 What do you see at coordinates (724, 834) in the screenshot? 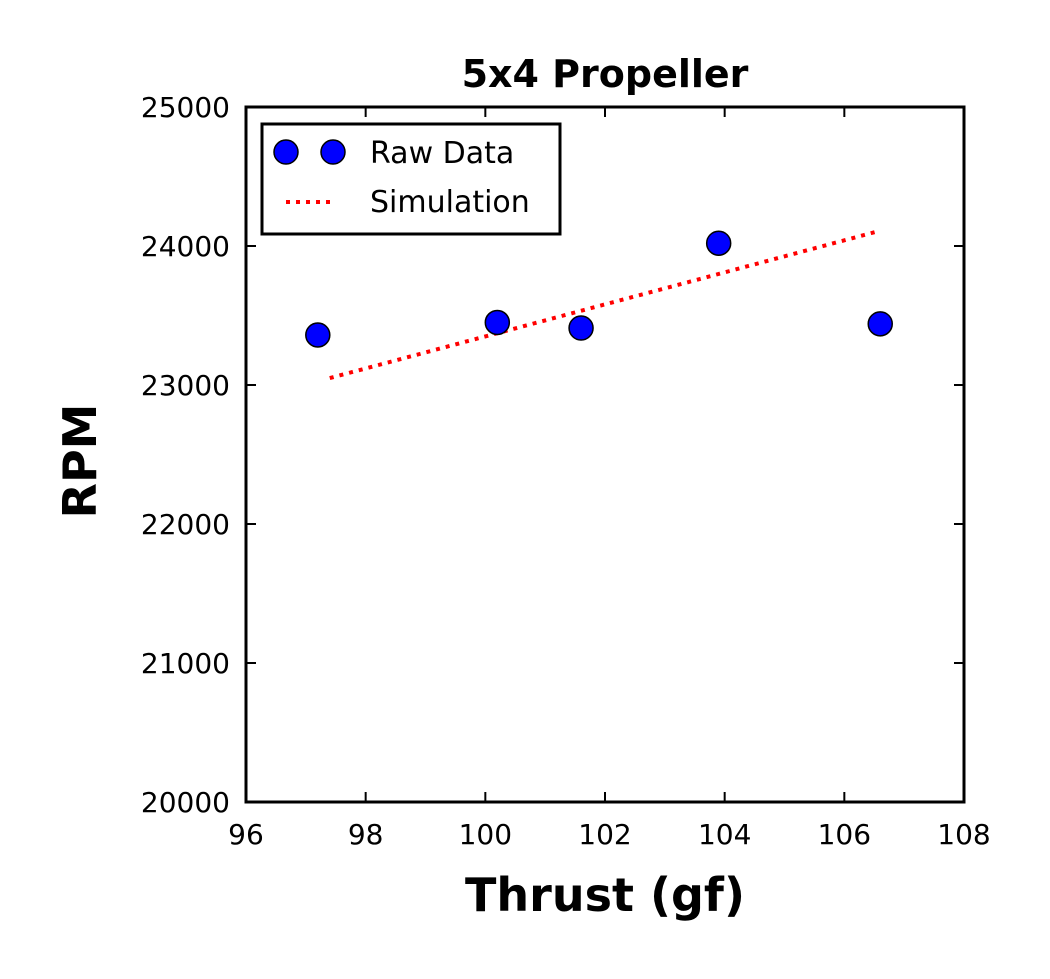
I see `x-tick-label-4: 104` at bounding box center [724, 834].